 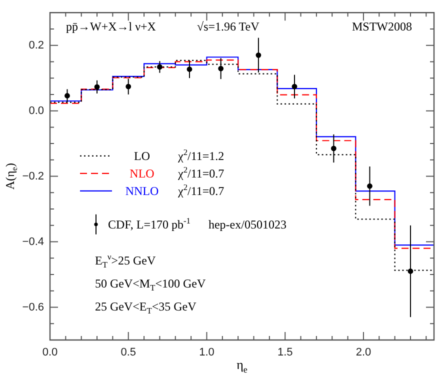 What do you see at coordinates (382, 27) in the screenshot?
I see `annotation: MSTW2008` at bounding box center [382, 27].